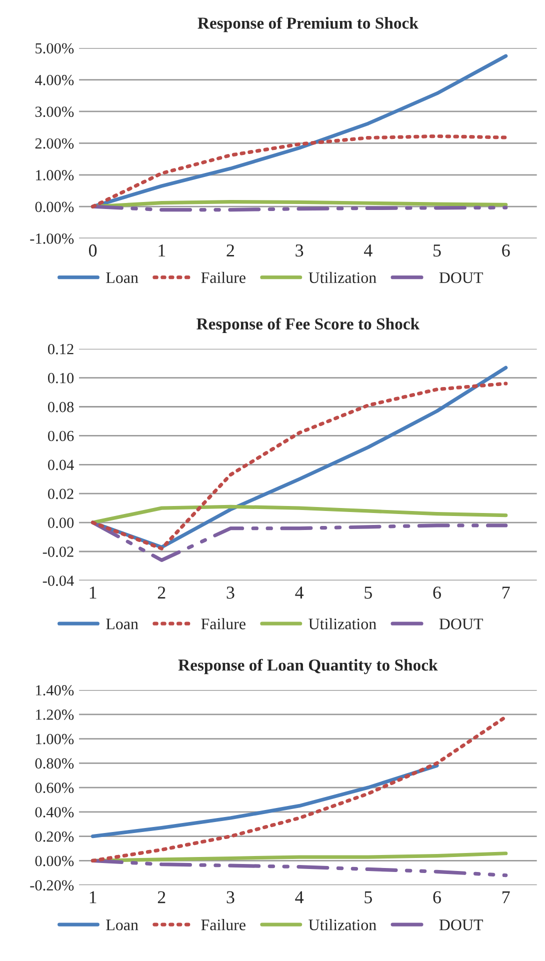 This screenshot has height=961, width=545. What do you see at coordinates (58, 552) in the screenshot?
I see `y-tick-label: -0.02` at bounding box center [58, 552].